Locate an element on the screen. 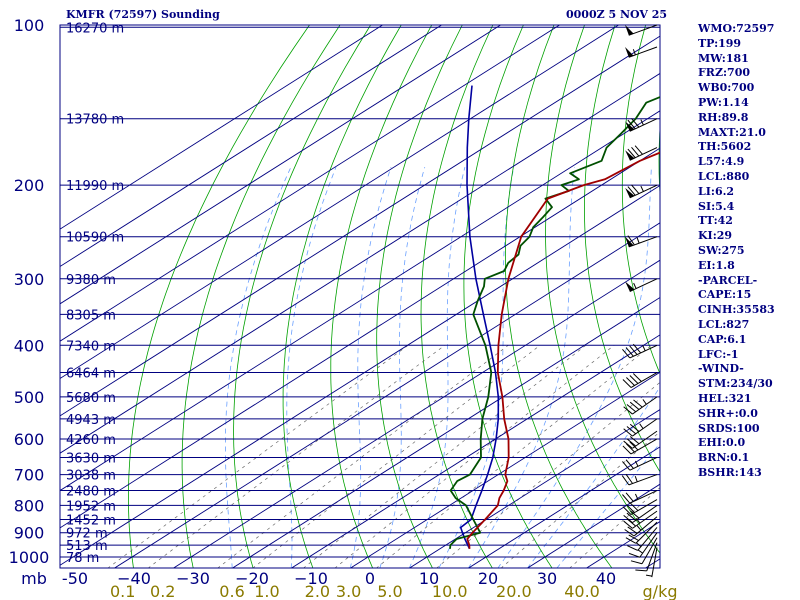 Image resolution: width=800 pixels, height=600 pixels. pressure-label: 900 is located at coordinates (29, 533).